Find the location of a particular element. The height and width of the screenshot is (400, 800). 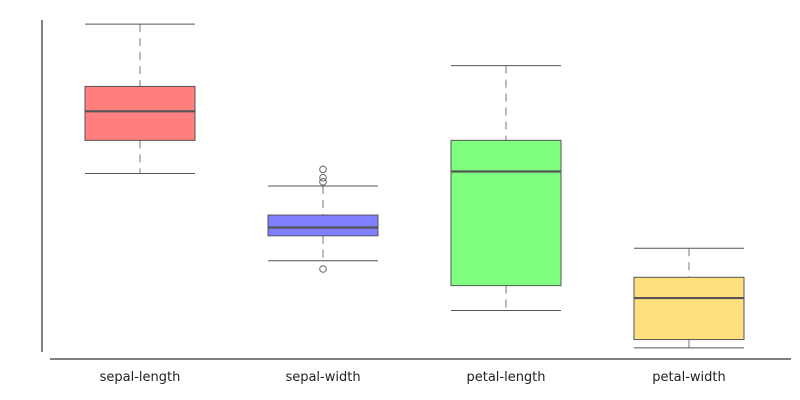

box-group-sepal-length is located at coordinates (140, 99).